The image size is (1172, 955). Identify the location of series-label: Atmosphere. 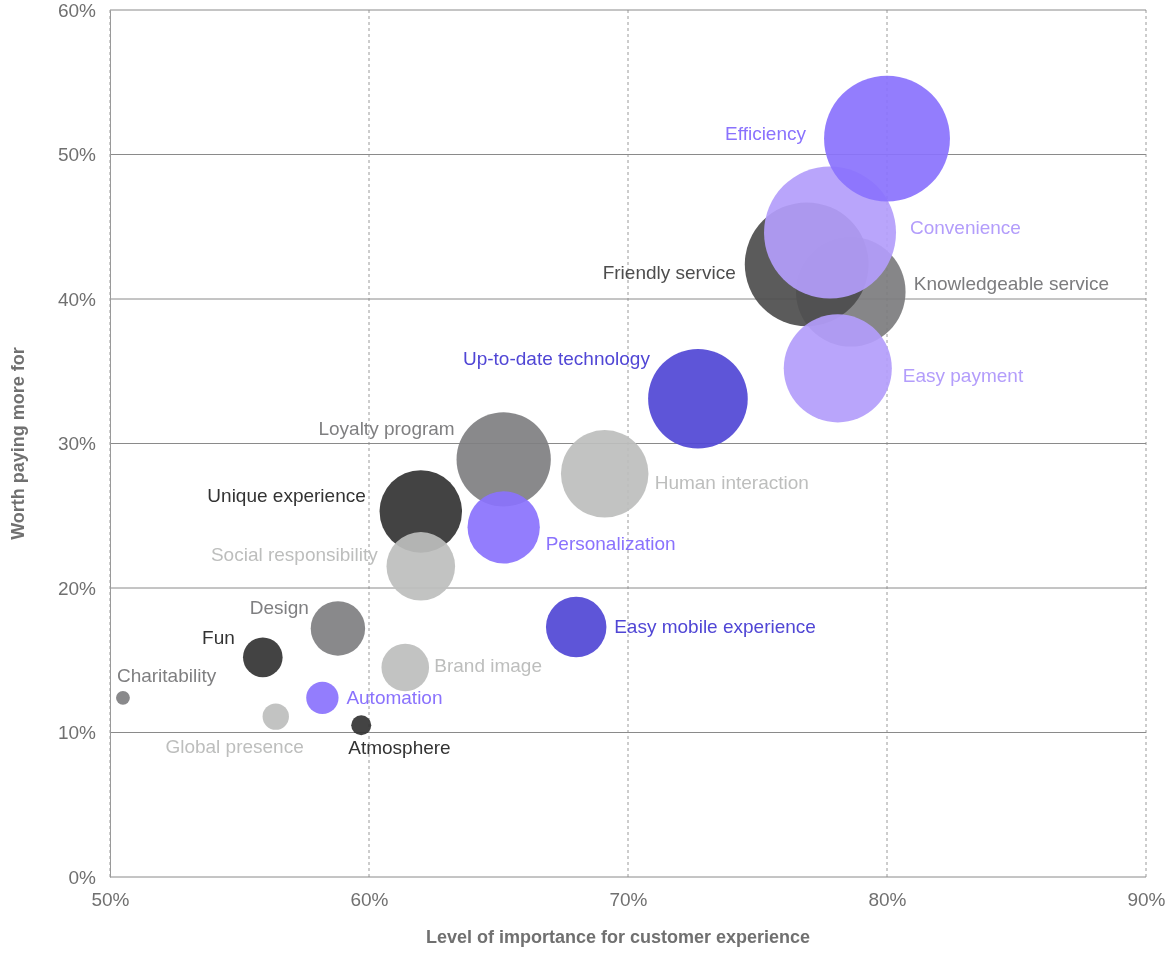
(399, 748).